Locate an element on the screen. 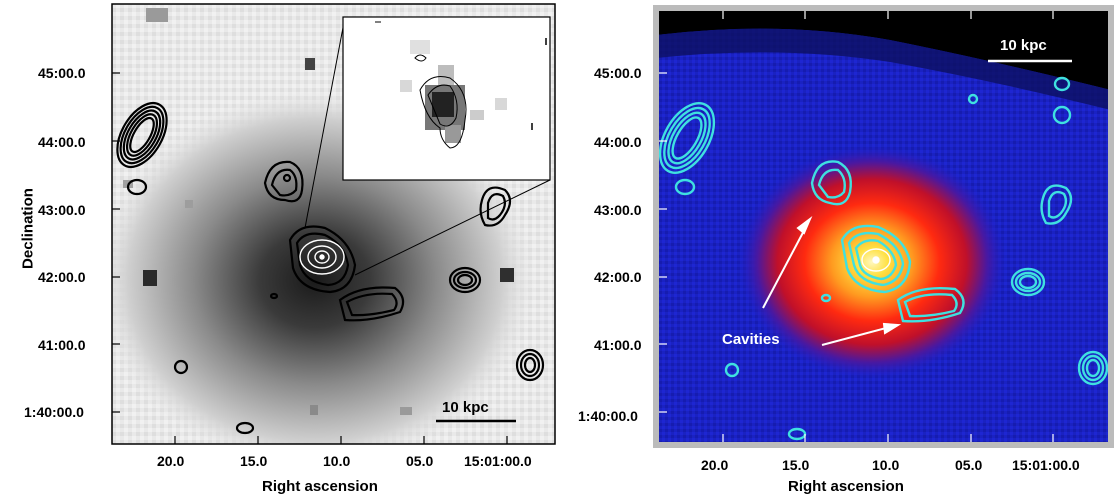  right-xtick-1: 15.0 is located at coordinates (796, 465).